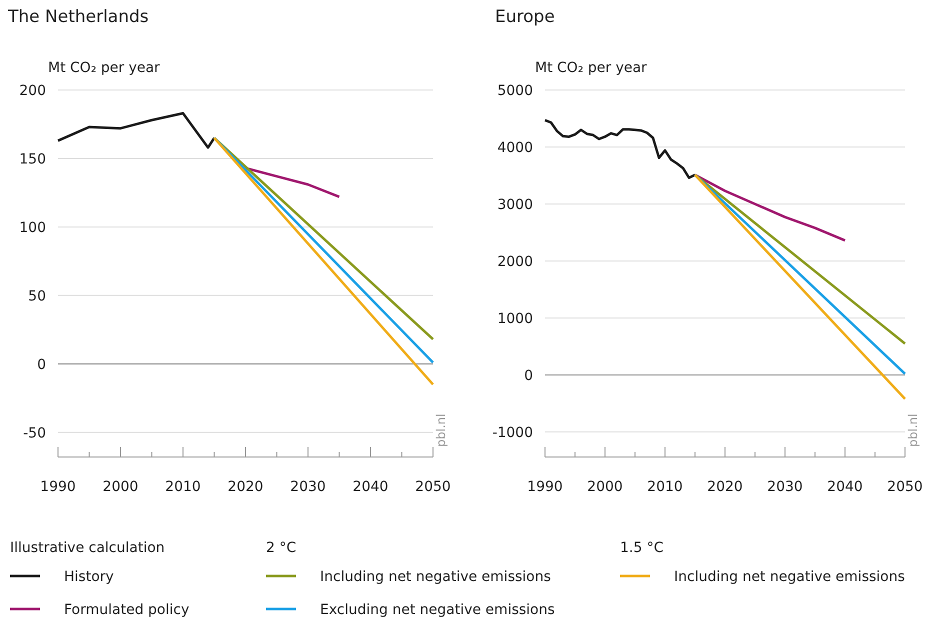 The height and width of the screenshot is (626, 941). Describe the element at coordinates (78, 17) in the screenshot. I see `chart-title: The Netherlands` at that location.